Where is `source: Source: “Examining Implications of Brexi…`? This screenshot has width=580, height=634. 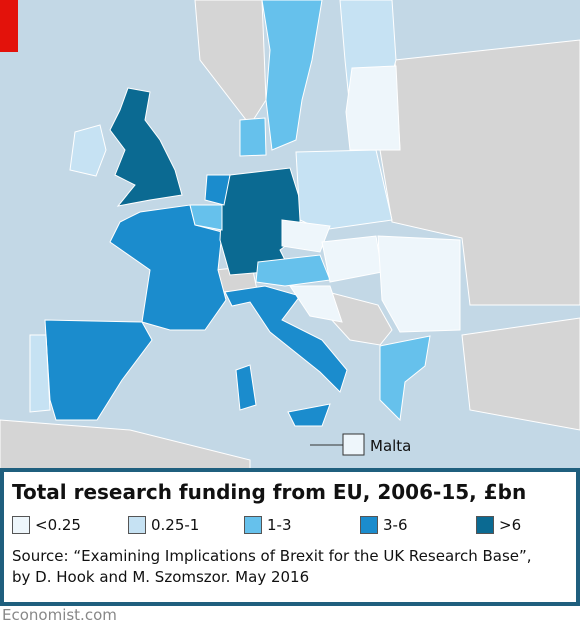
source: Source: “Examining Implications of Brexi… is located at coordinates (272, 566).